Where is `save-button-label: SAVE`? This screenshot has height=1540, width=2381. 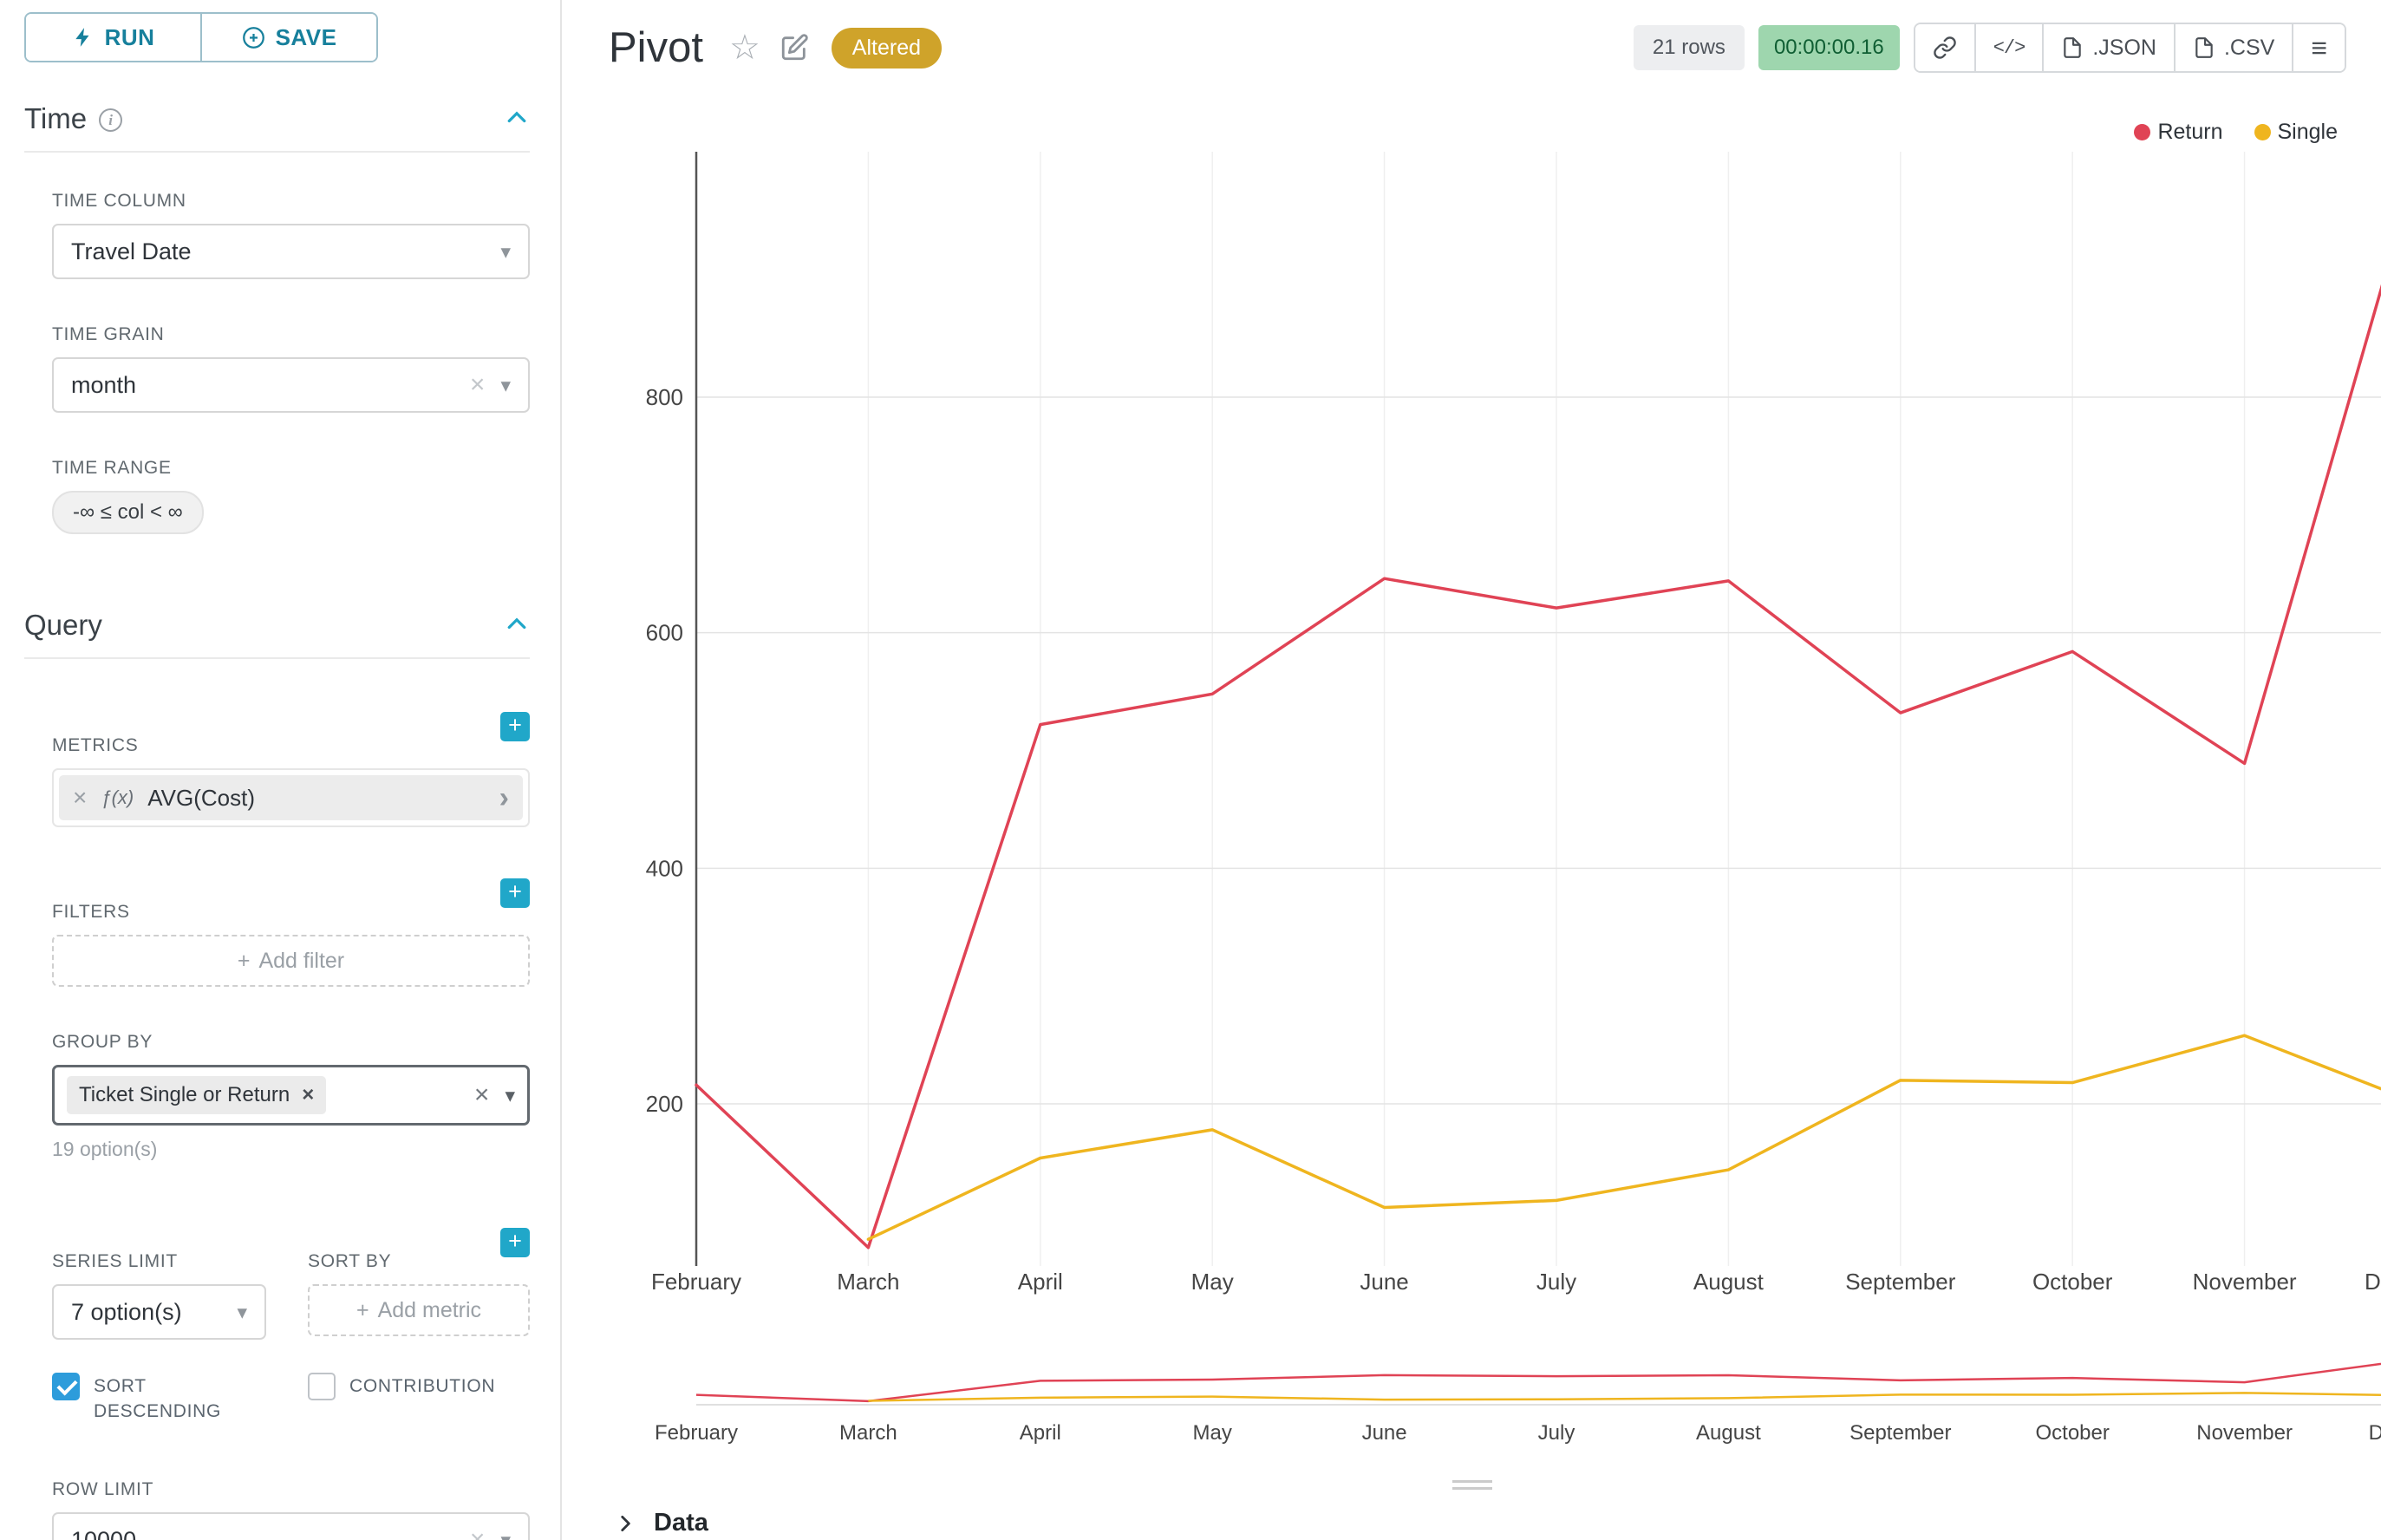 save-button-label: SAVE is located at coordinates (306, 36).